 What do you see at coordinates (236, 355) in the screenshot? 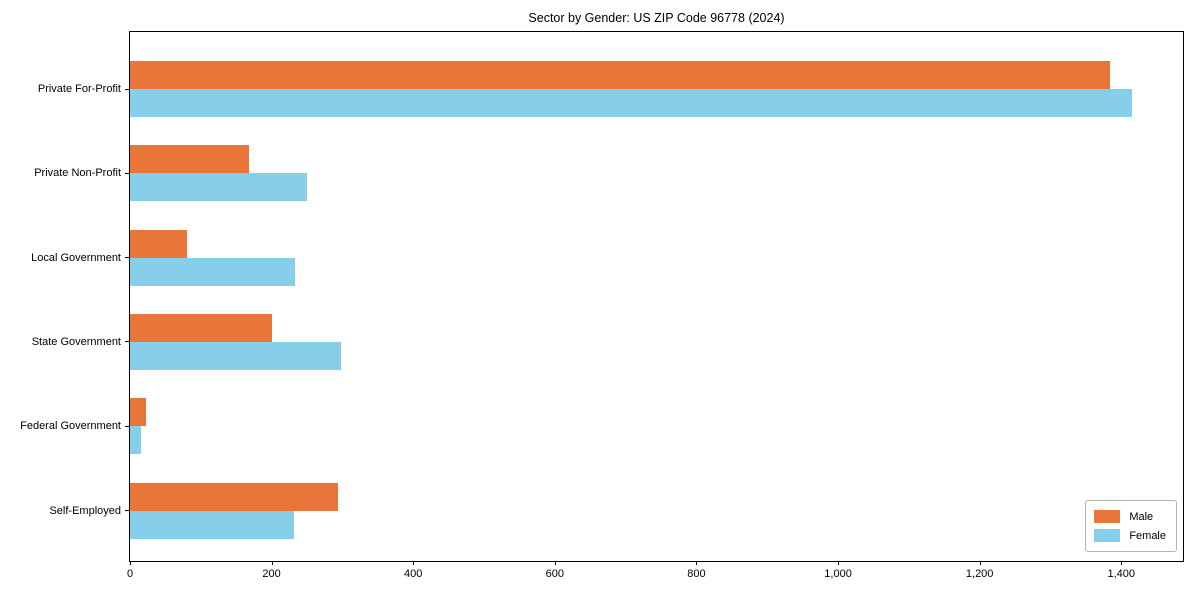
I see `bar-female-state-government` at bounding box center [236, 355].